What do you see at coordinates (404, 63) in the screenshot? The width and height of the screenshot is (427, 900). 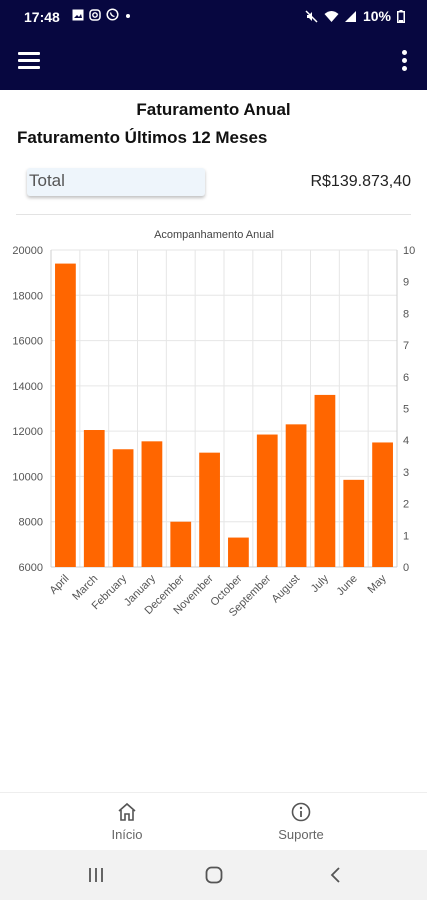 I see `more-vert-icon` at bounding box center [404, 63].